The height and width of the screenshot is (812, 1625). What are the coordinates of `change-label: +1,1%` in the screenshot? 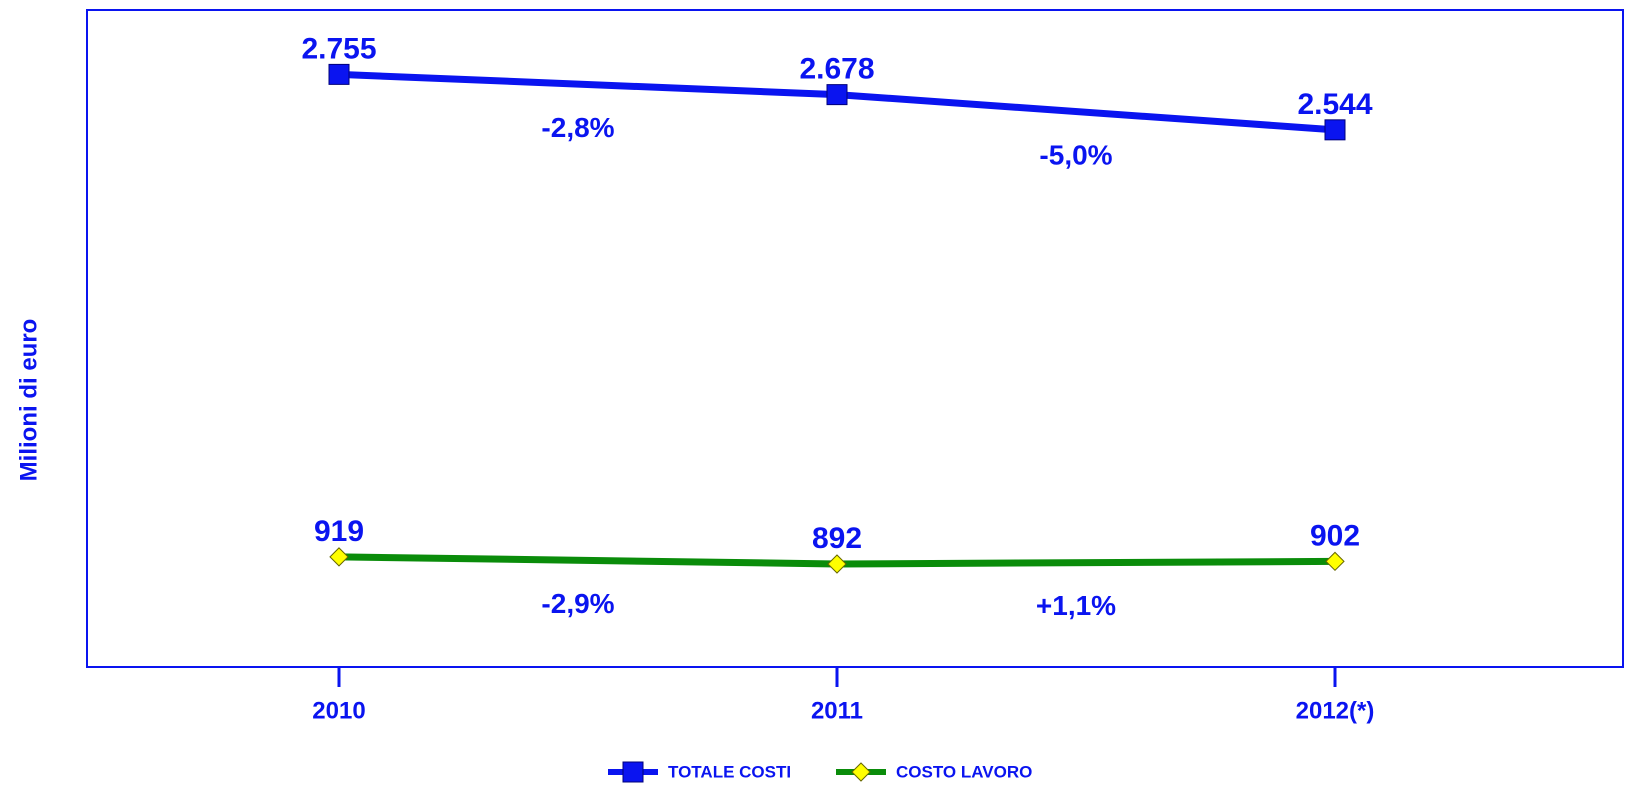 It's located at (1076, 605).